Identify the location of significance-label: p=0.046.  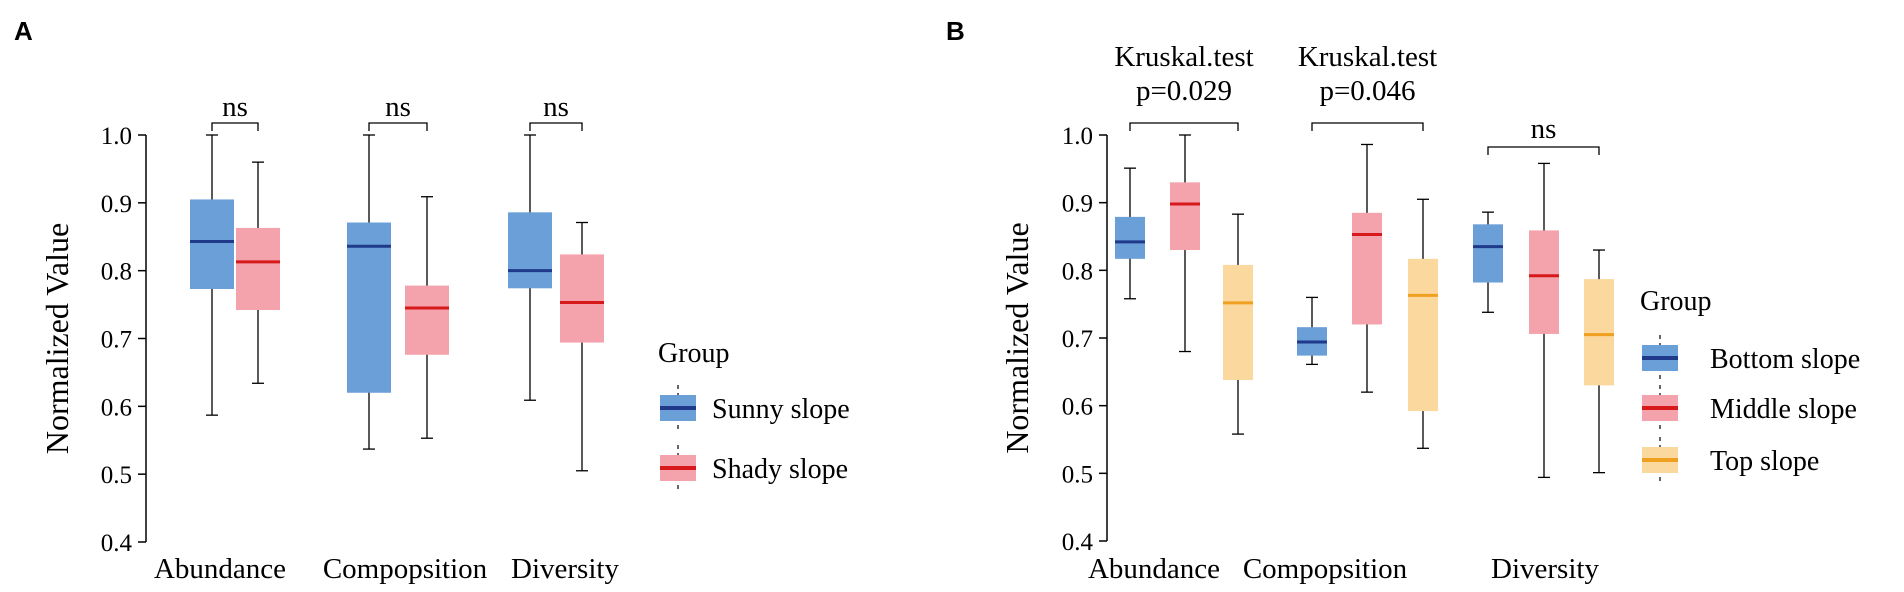
(1367, 91).